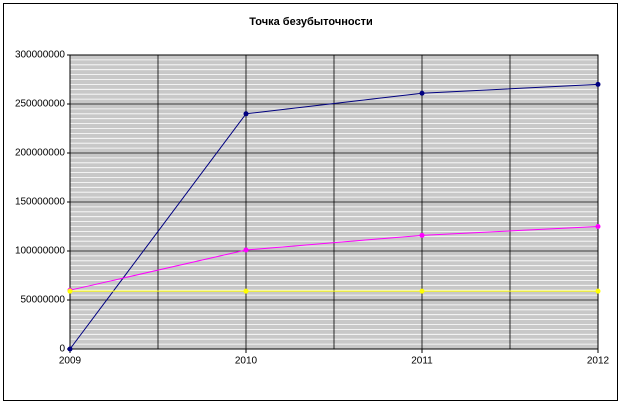  What do you see at coordinates (40, 202) in the screenshot?
I see `y-tick-label: 150000000` at bounding box center [40, 202].